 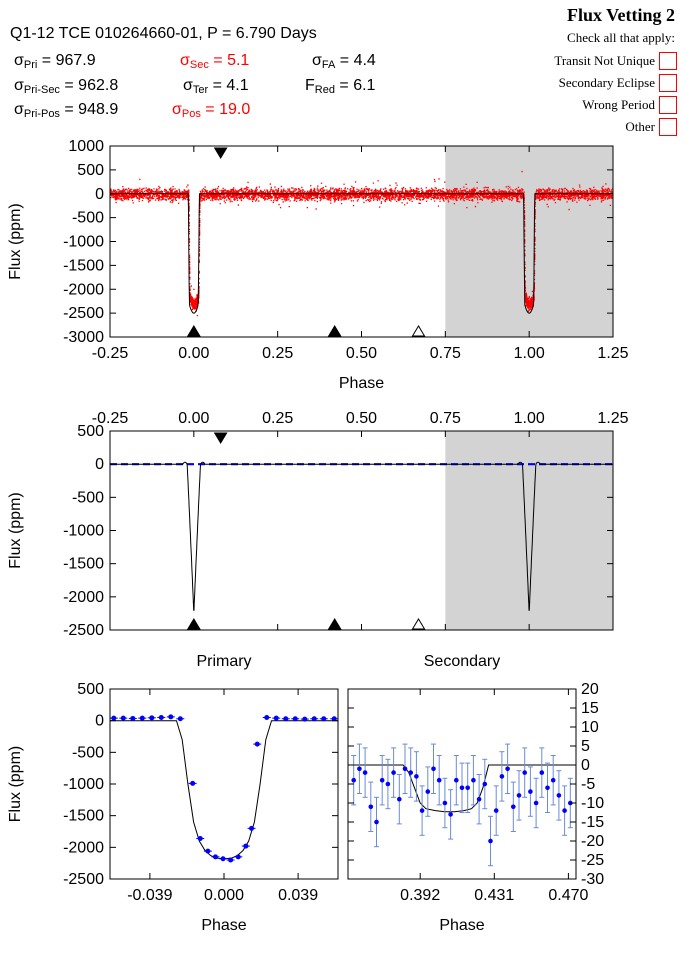 I want to click on scatter-points, so click(x=361, y=243).